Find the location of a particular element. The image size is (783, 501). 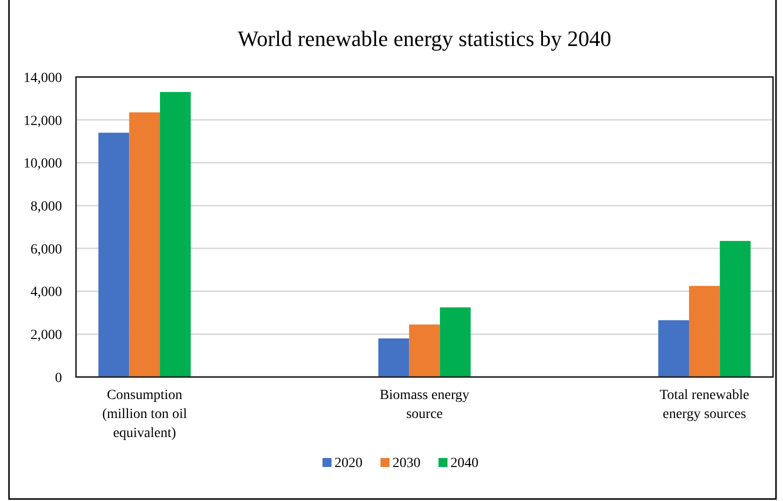

y-tick-label: 12,000 is located at coordinates (43, 121).